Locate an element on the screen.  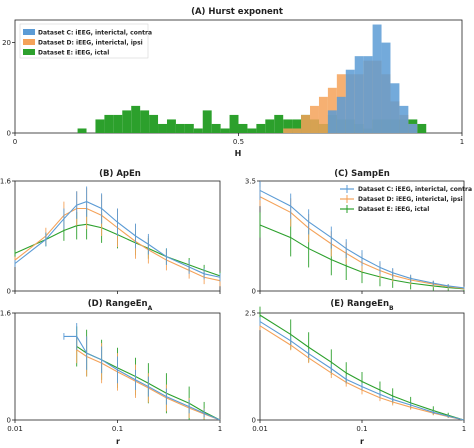
y-tick-label: 3.5 is located at coordinates (250, 182).